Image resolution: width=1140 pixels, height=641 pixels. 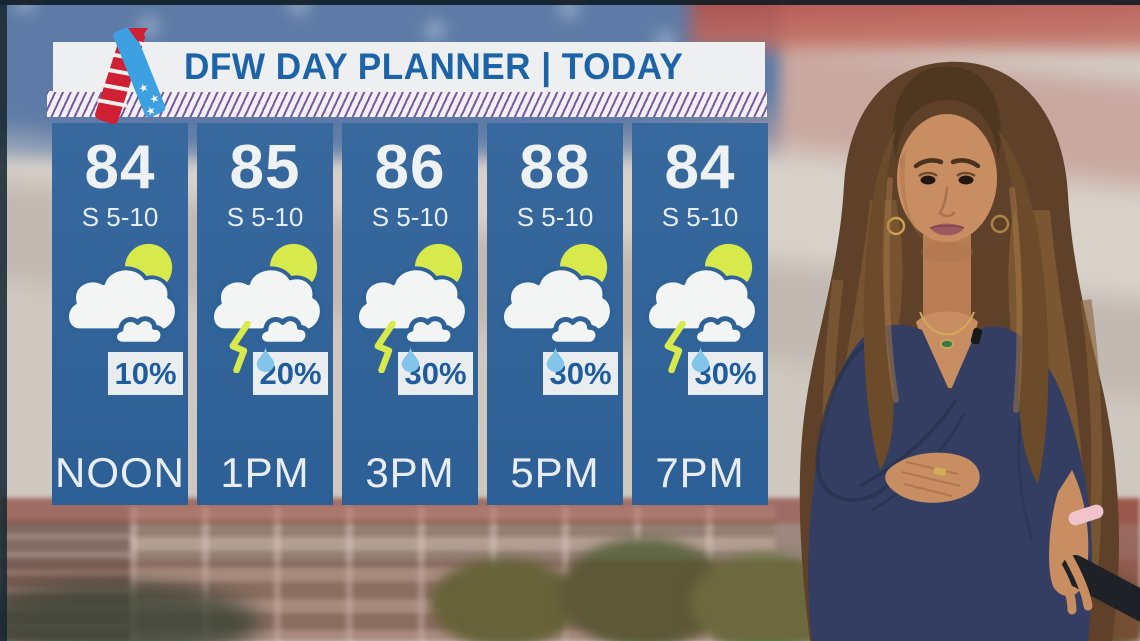 I want to click on tree, so click(x=505, y=599).